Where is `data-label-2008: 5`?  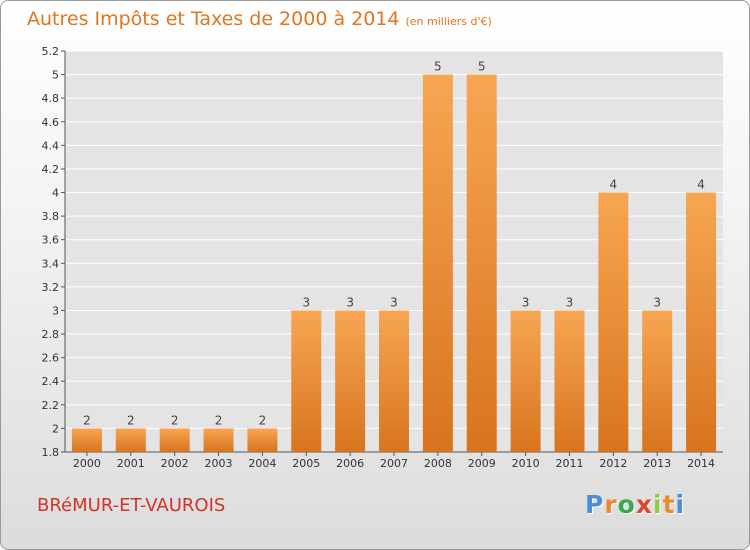 data-label-2008: 5 is located at coordinates (438, 67).